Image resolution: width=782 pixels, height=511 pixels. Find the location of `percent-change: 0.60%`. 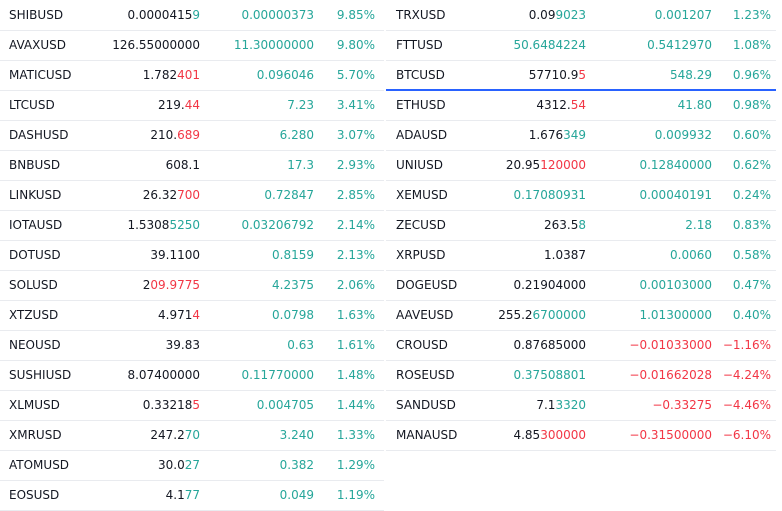

percent-change: 0.60% is located at coordinates (751, 135).